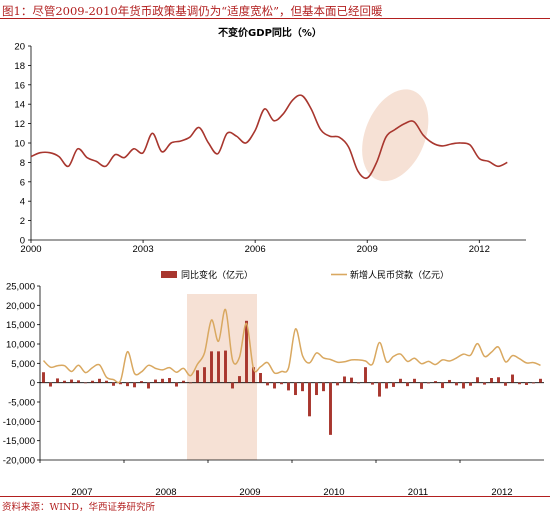 Image resolution: width=550 pixels, height=513 pixels. I want to click on y-tick-label: -5,000, so click(21, 403).